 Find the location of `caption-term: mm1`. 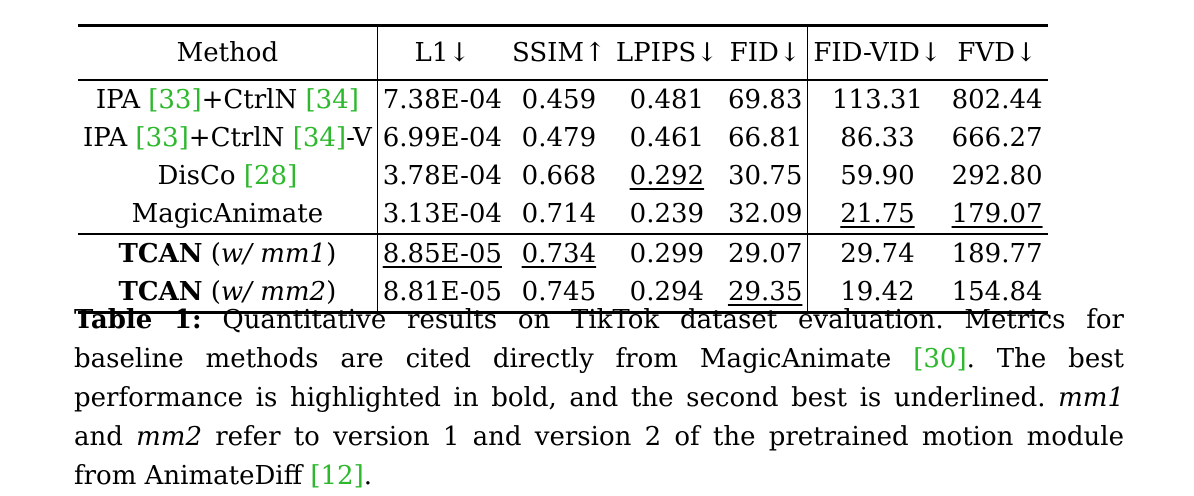

caption-term: mm1 is located at coordinates (1091, 398).